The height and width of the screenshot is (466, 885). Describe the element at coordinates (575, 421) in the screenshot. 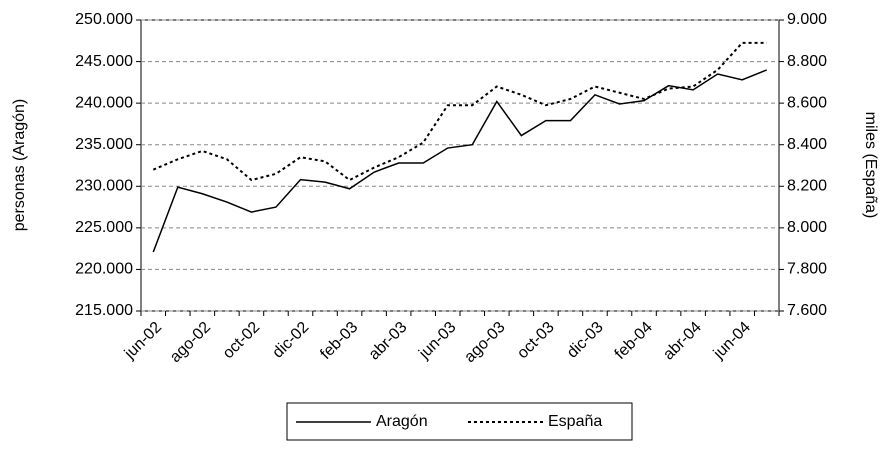

I see `legend-label: España` at that location.